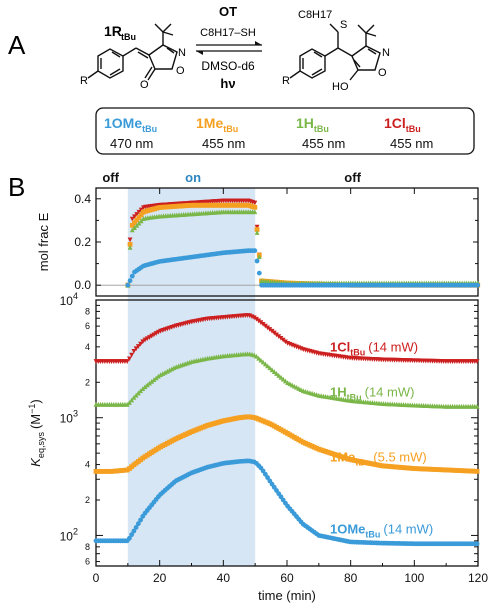  What do you see at coordinates (223, 143) in the screenshot?
I see `compound-wavelength: 455 nm` at bounding box center [223, 143].